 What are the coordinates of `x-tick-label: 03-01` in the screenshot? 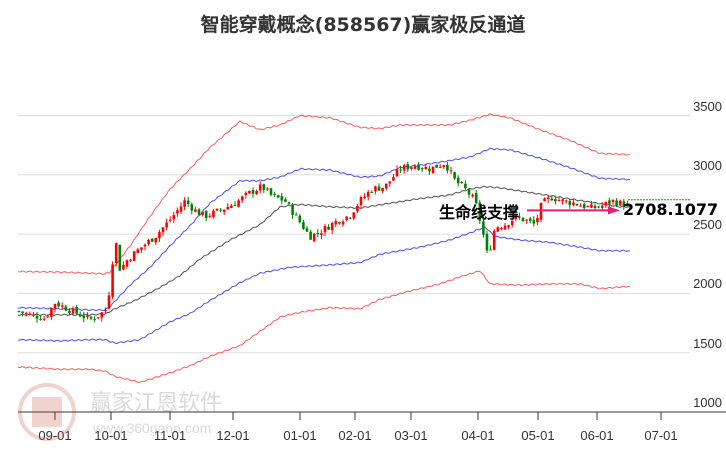 It's located at (411, 435).